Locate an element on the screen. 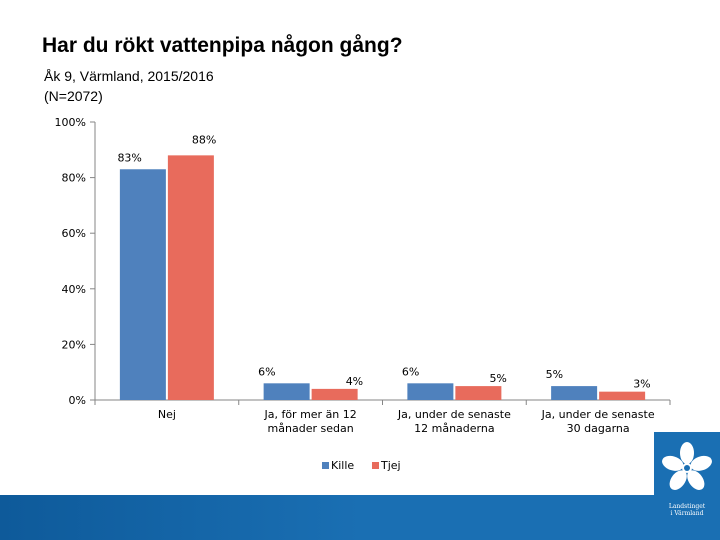 This screenshot has height=540, width=720. y-tick-label: 100% is located at coordinates (70, 122).